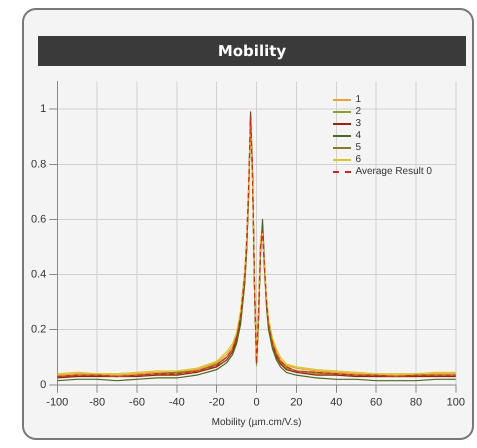  I want to click on x-tick-label: -40, so click(176, 402).